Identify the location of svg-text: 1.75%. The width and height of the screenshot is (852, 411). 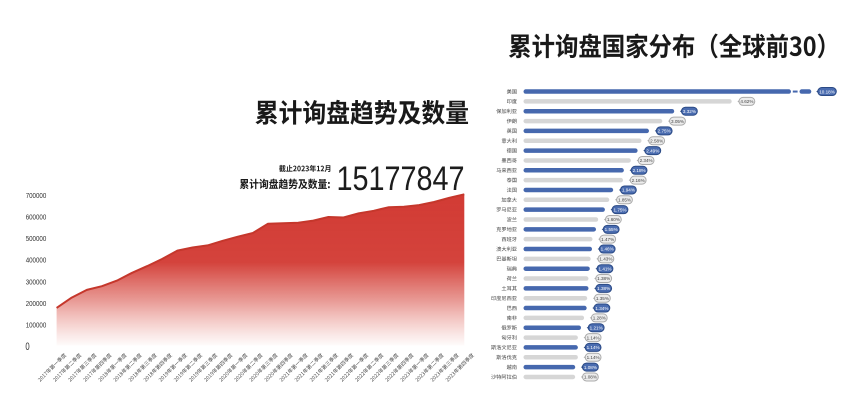
(619, 209).